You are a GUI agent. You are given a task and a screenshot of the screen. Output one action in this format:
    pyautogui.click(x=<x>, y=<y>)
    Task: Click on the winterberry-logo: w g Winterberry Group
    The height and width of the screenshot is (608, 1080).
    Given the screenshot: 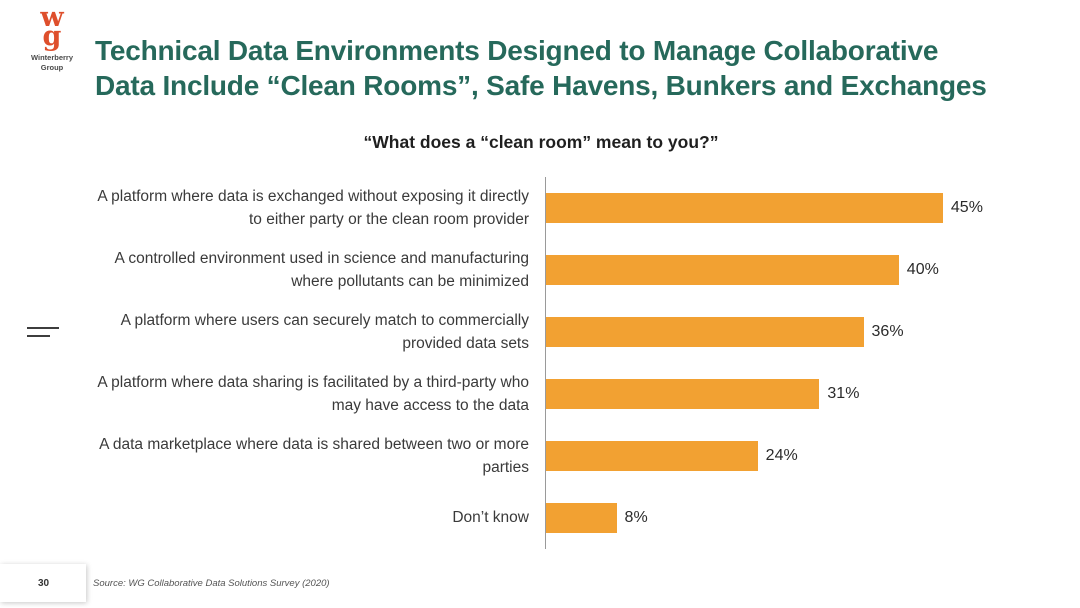 What is the action you would take?
    pyautogui.click(x=52, y=37)
    